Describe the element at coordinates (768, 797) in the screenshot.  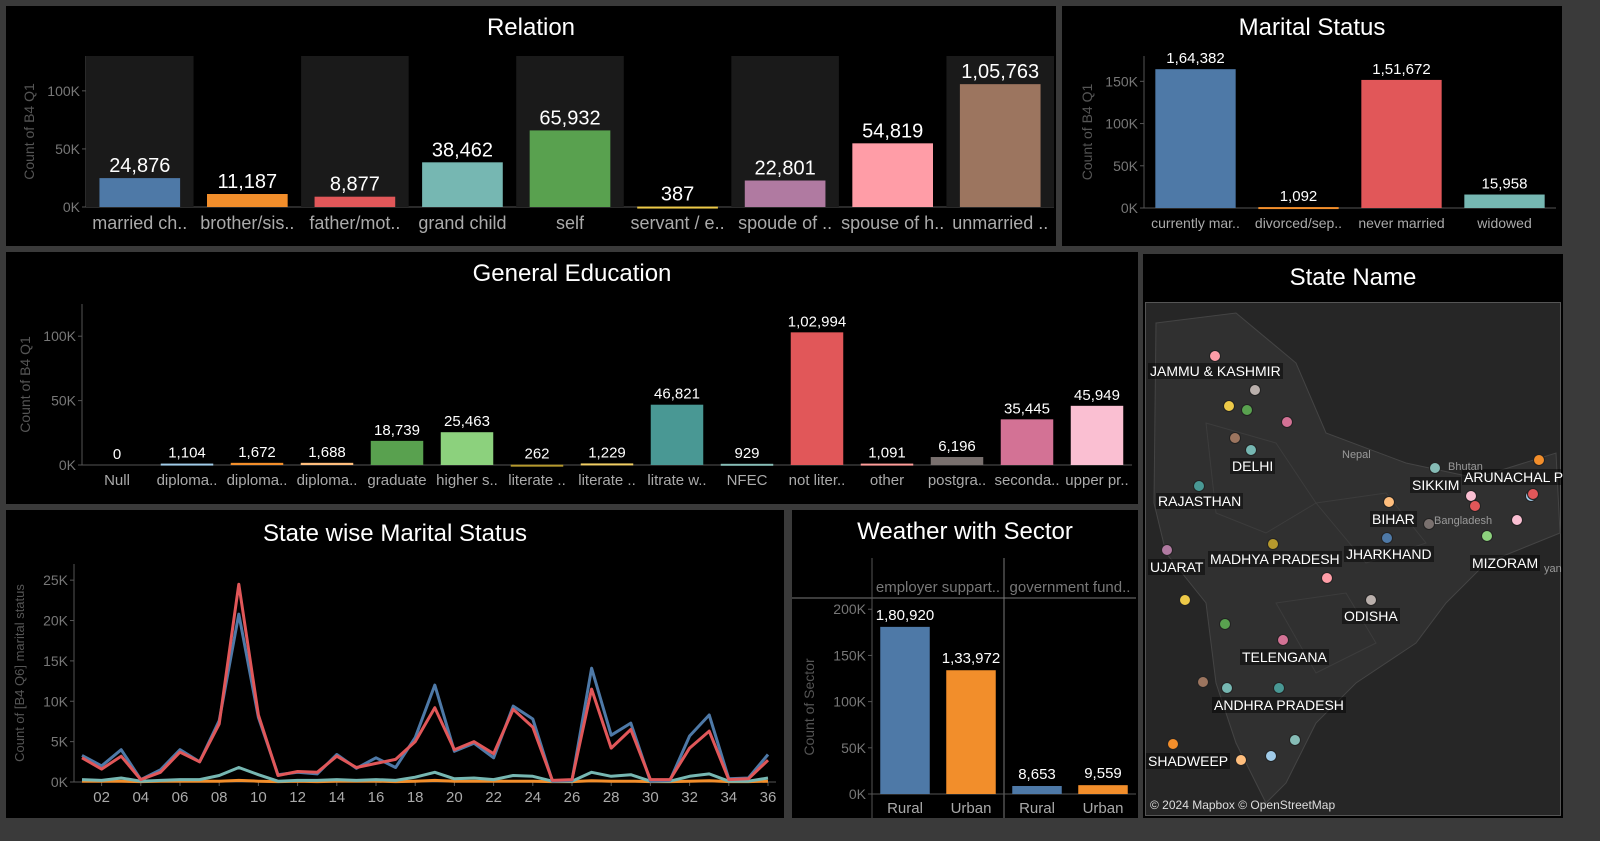
I see `x-tick-label: 36` at that location.